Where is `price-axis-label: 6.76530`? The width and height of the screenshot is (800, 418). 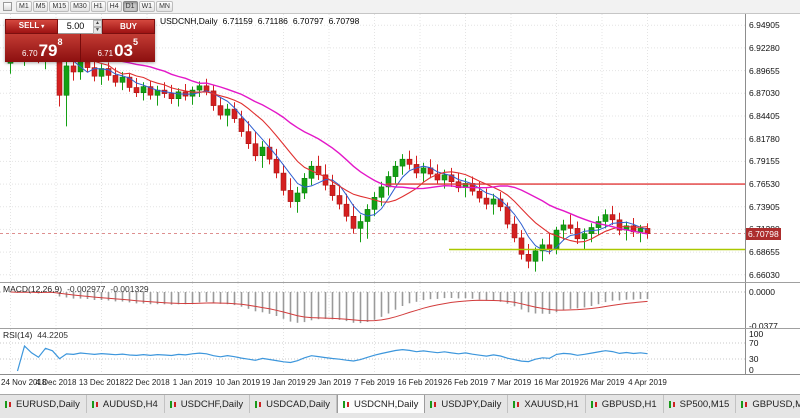
price-axis-label: 6.76530 is located at coordinates (764, 184).